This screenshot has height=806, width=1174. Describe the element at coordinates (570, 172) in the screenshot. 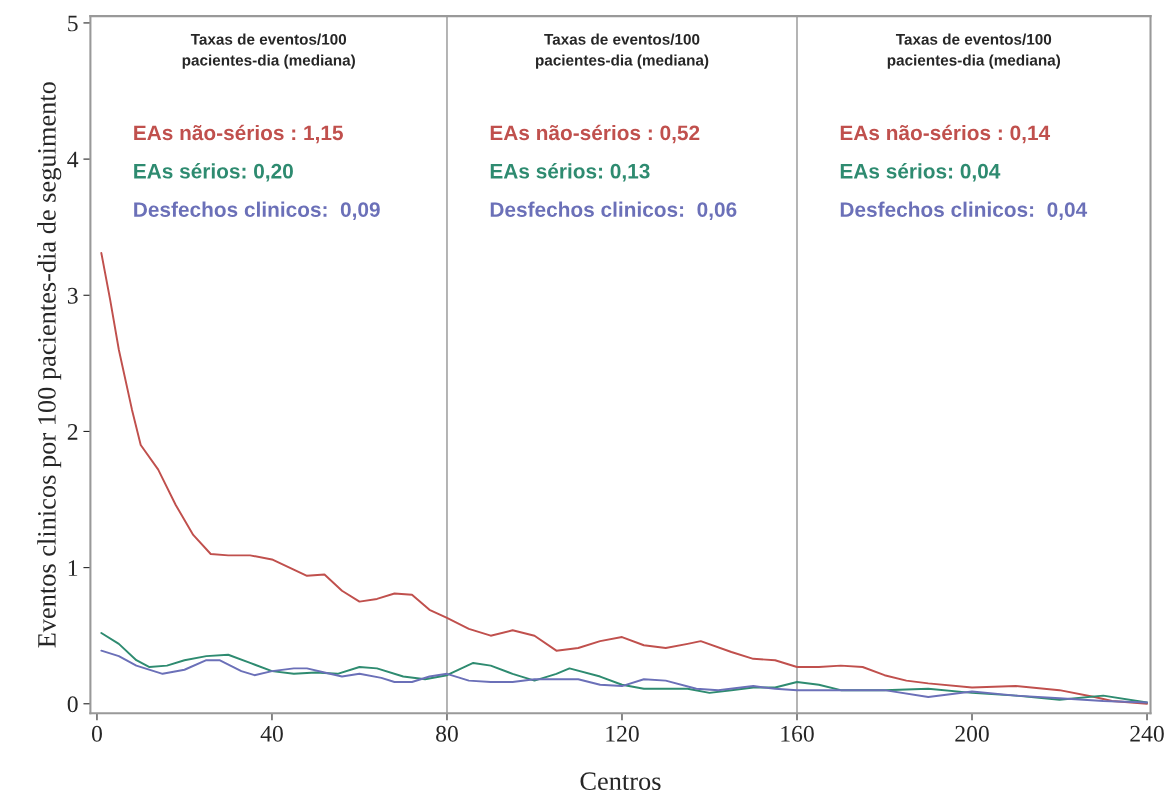

I see `annotation: EAs sérios: 0,13` at that location.